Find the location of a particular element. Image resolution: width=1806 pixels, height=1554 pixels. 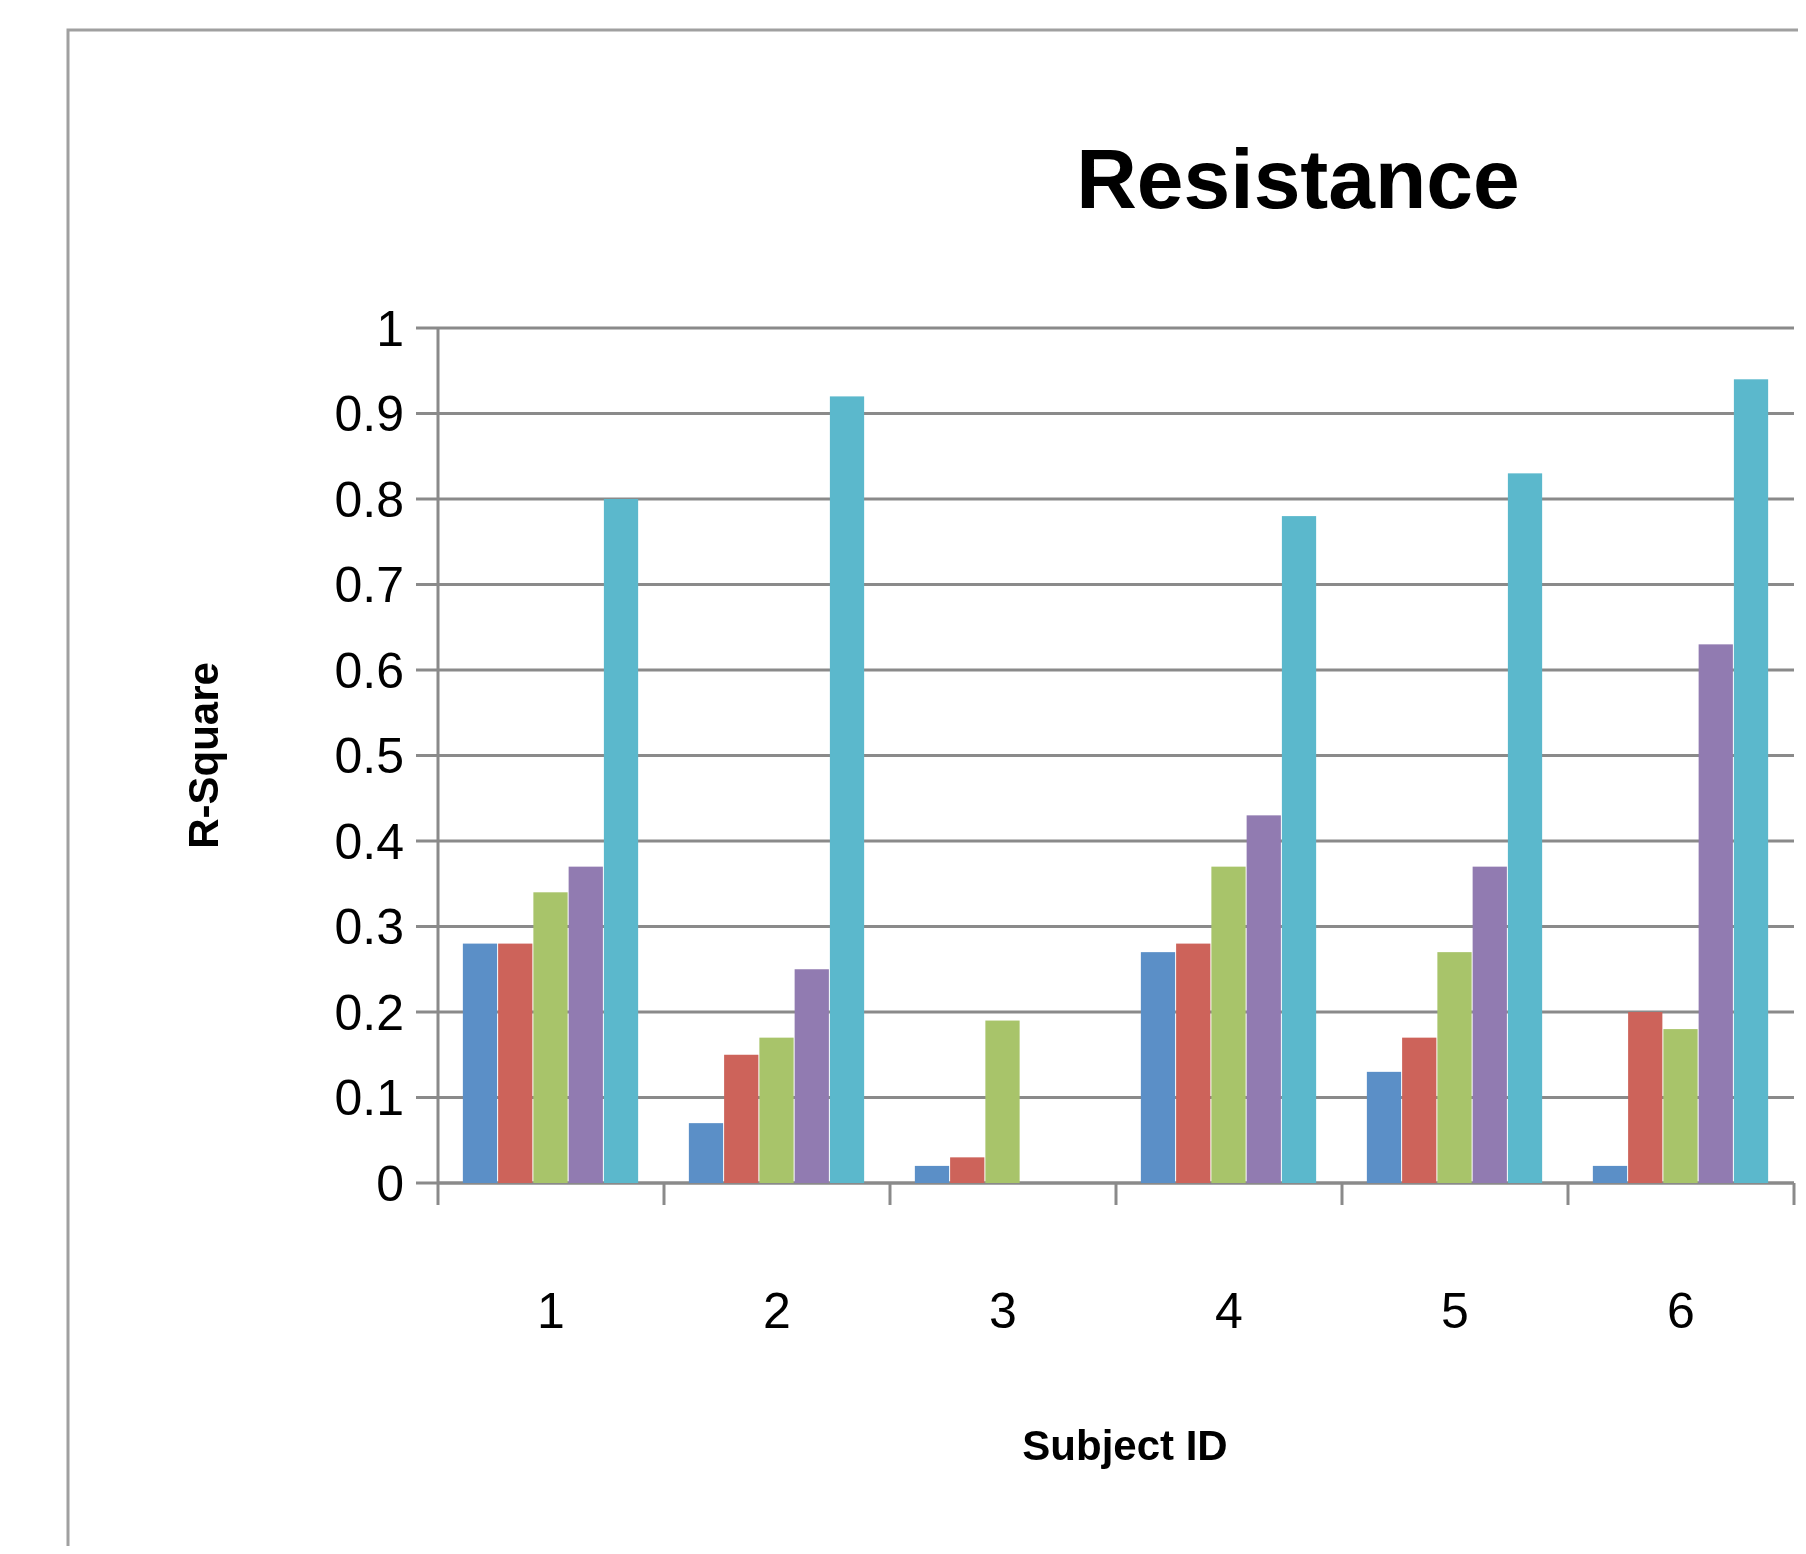

y-tick-label: 0.5 is located at coordinates (369, 756).